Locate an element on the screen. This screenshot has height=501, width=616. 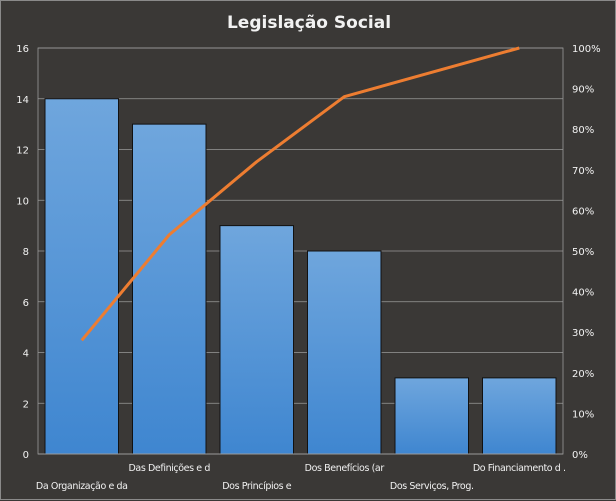
y-tick-label: 8 is located at coordinates (26, 252).